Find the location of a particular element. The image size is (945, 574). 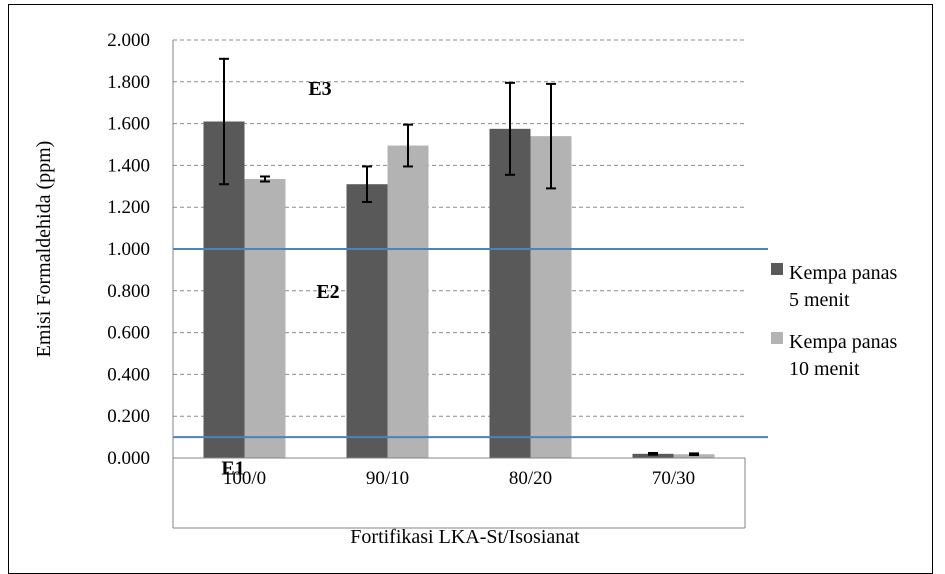

y-tick-label: 0.000 is located at coordinates (128, 458).